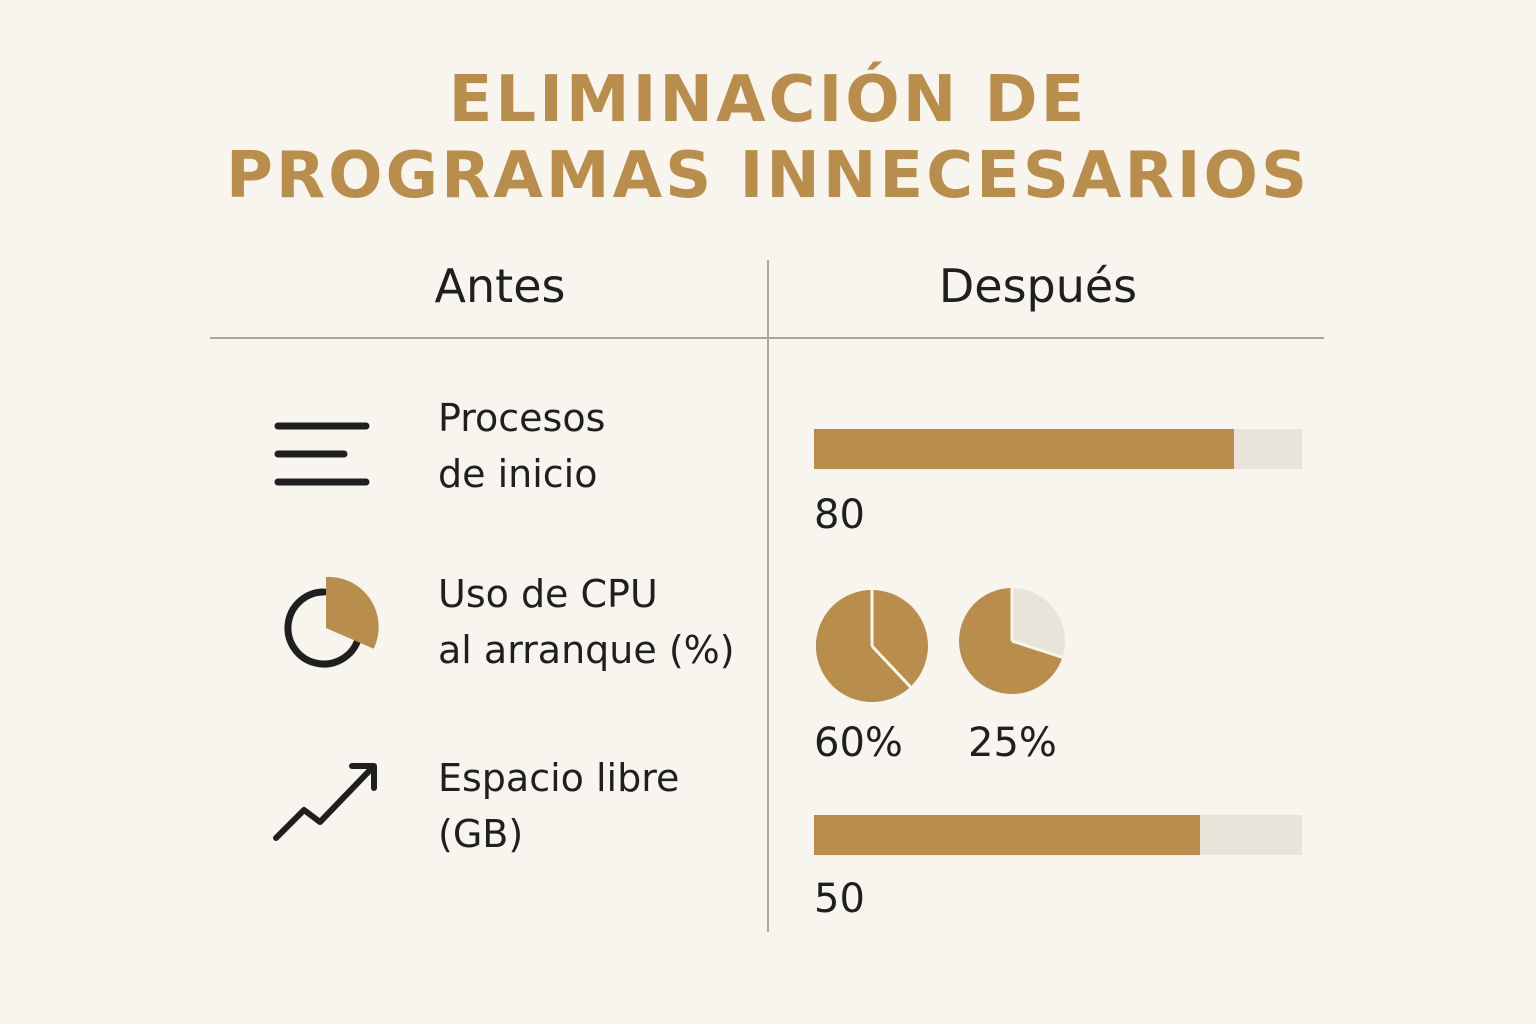 The height and width of the screenshot is (1024, 1536). Describe the element at coordinates (481, 834) in the screenshot. I see `row-label-line: (GB)` at that location.